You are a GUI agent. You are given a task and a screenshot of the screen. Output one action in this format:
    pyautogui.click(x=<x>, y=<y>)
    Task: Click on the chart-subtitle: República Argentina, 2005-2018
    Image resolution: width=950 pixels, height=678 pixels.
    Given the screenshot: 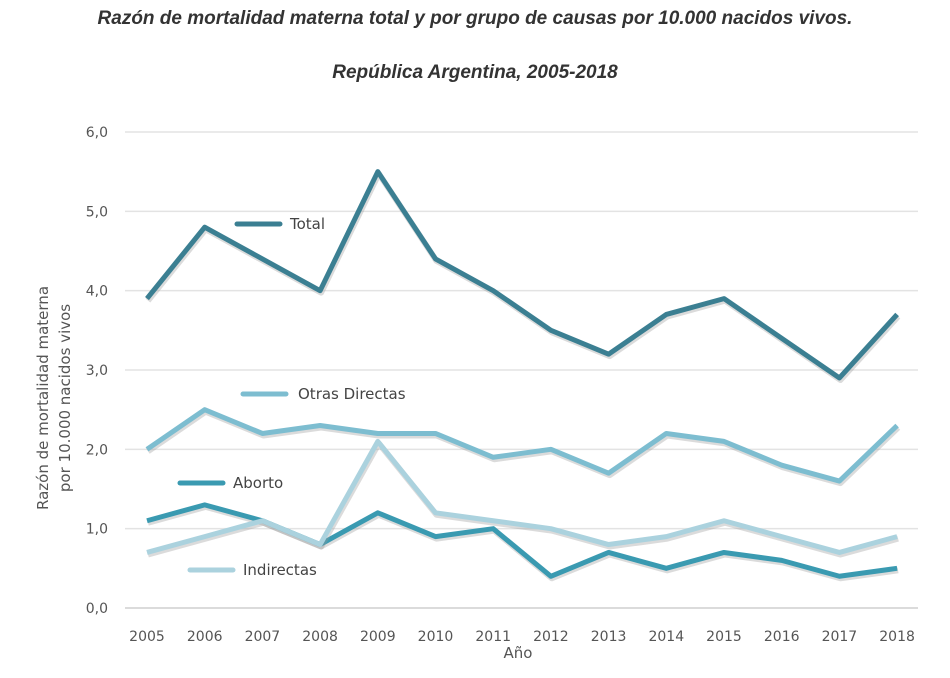 What is the action you would take?
    pyautogui.click(x=475, y=72)
    